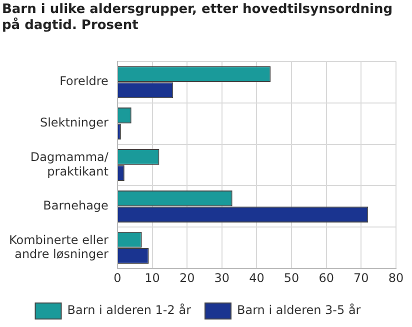 The image size is (412, 327). Describe the element at coordinates (58, 247) in the screenshot. I see `y-tick-label: Kombinerte eller andre løsninger` at that location.